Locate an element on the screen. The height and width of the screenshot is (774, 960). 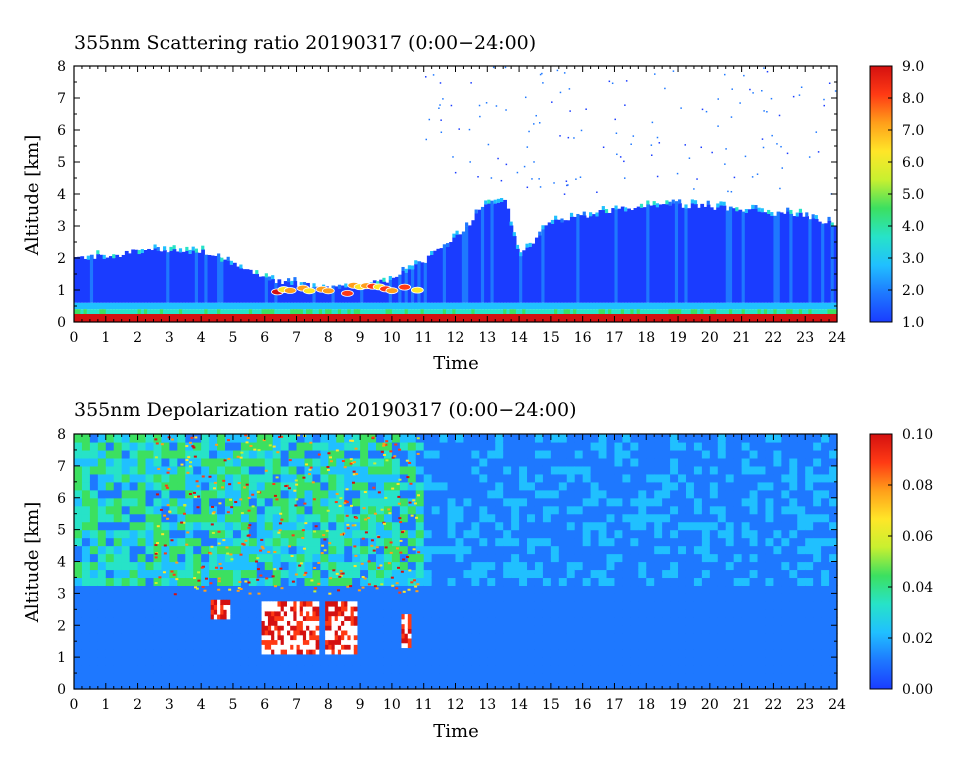
y-tick-label: 6 is located at coordinates (61, 131).